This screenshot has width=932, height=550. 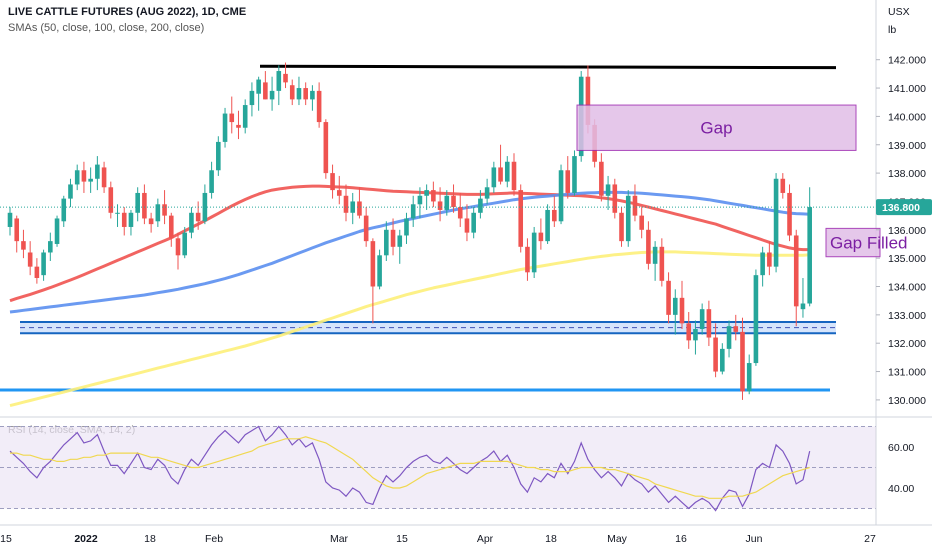 What do you see at coordinates (907, 401) in the screenshot?
I see `price-tick-label: 130.000` at bounding box center [907, 401].